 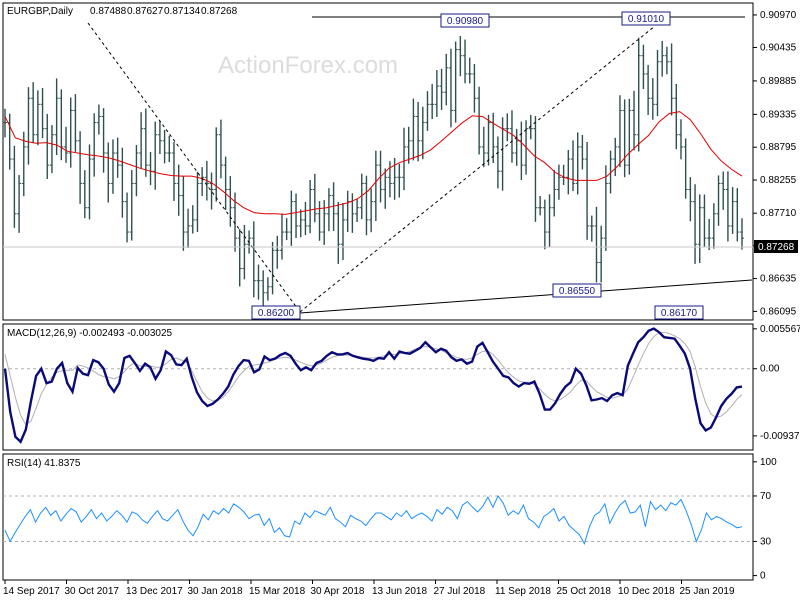 I want to click on x-tick-label: 13 Dec 2017, so click(x=154, y=591).